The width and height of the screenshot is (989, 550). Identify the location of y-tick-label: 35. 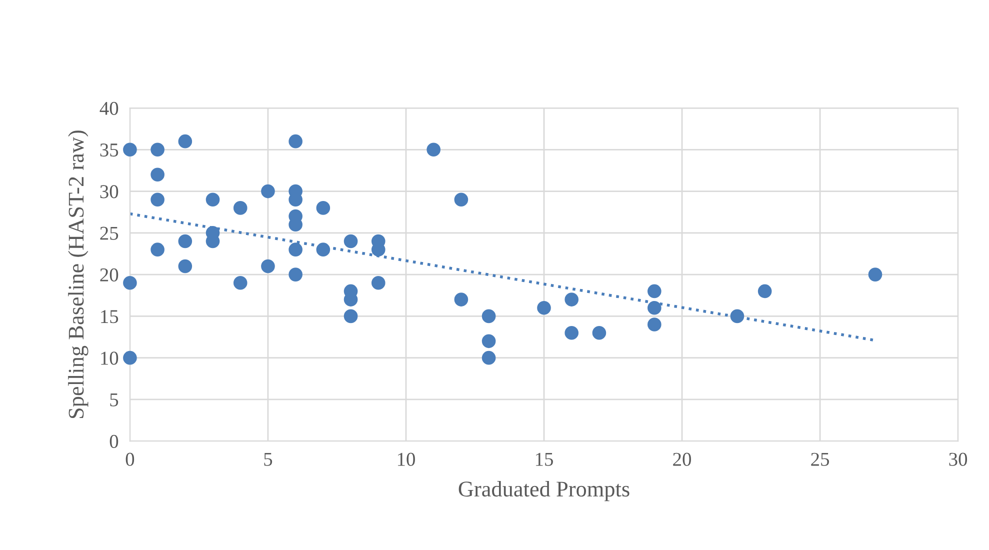
(109, 150).